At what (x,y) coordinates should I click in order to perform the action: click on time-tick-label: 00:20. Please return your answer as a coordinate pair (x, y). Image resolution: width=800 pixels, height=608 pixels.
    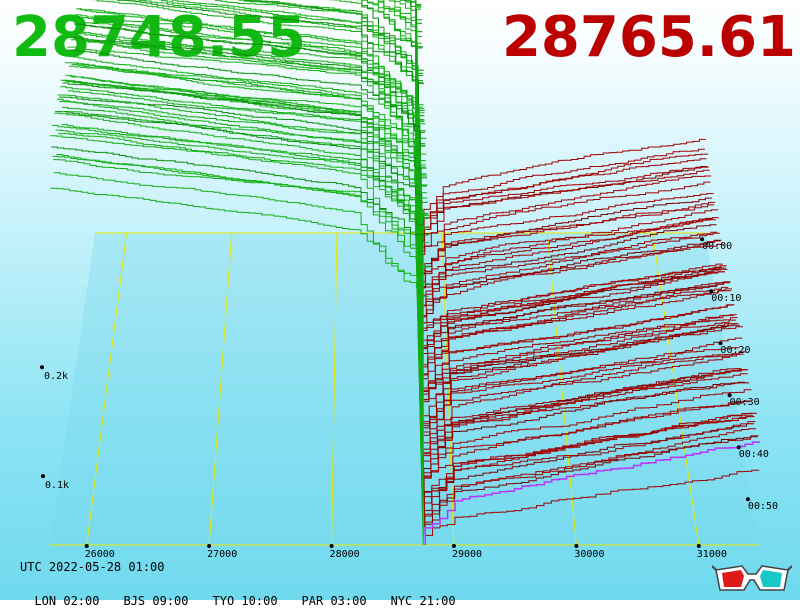
    Looking at the image, I should click on (735, 350).